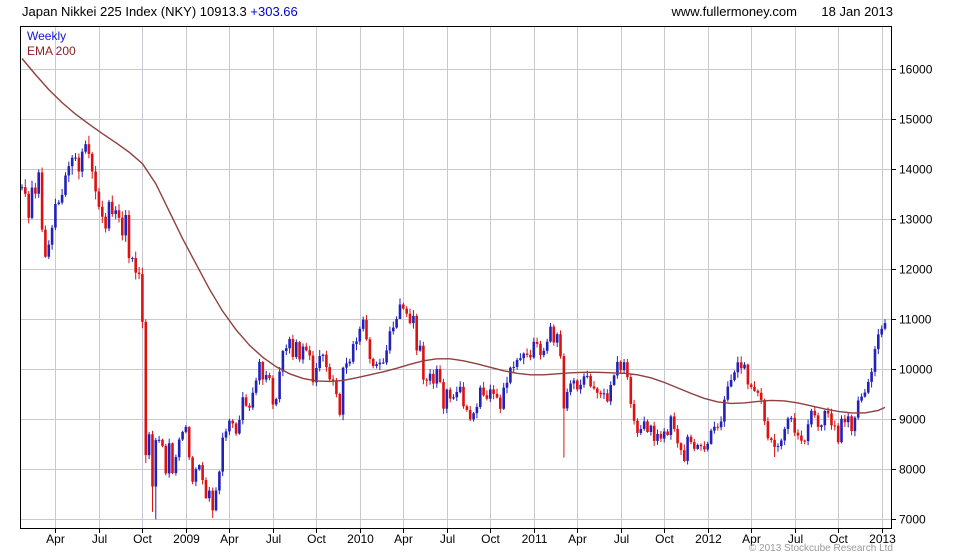  What do you see at coordinates (915, 320) in the screenshot?
I see `y-axis-label: 11000` at bounding box center [915, 320].